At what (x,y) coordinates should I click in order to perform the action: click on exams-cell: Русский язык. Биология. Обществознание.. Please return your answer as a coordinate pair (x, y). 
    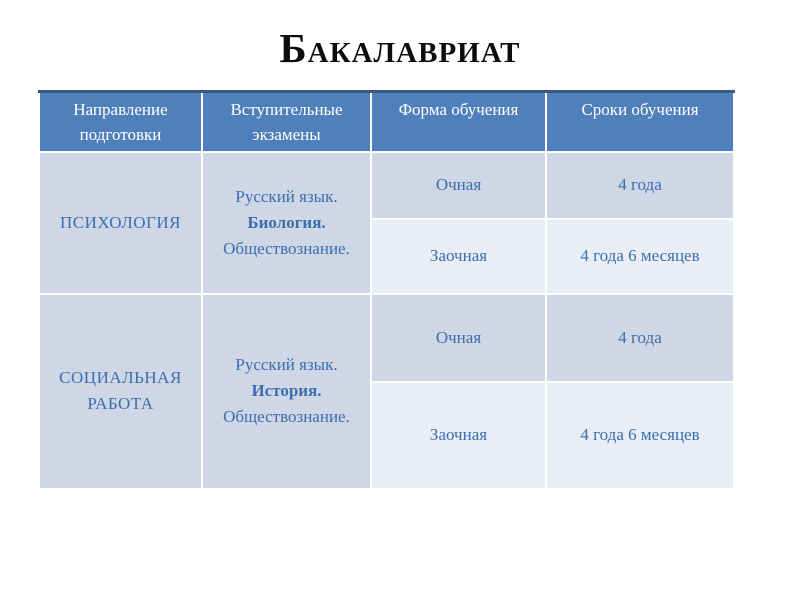
    Looking at the image, I should click on (286, 222).